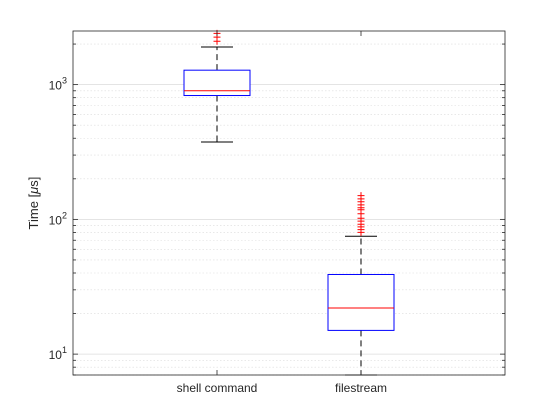  What do you see at coordinates (64, 81) in the screenshot?
I see `y-tick-label-exponent: 3` at bounding box center [64, 81].